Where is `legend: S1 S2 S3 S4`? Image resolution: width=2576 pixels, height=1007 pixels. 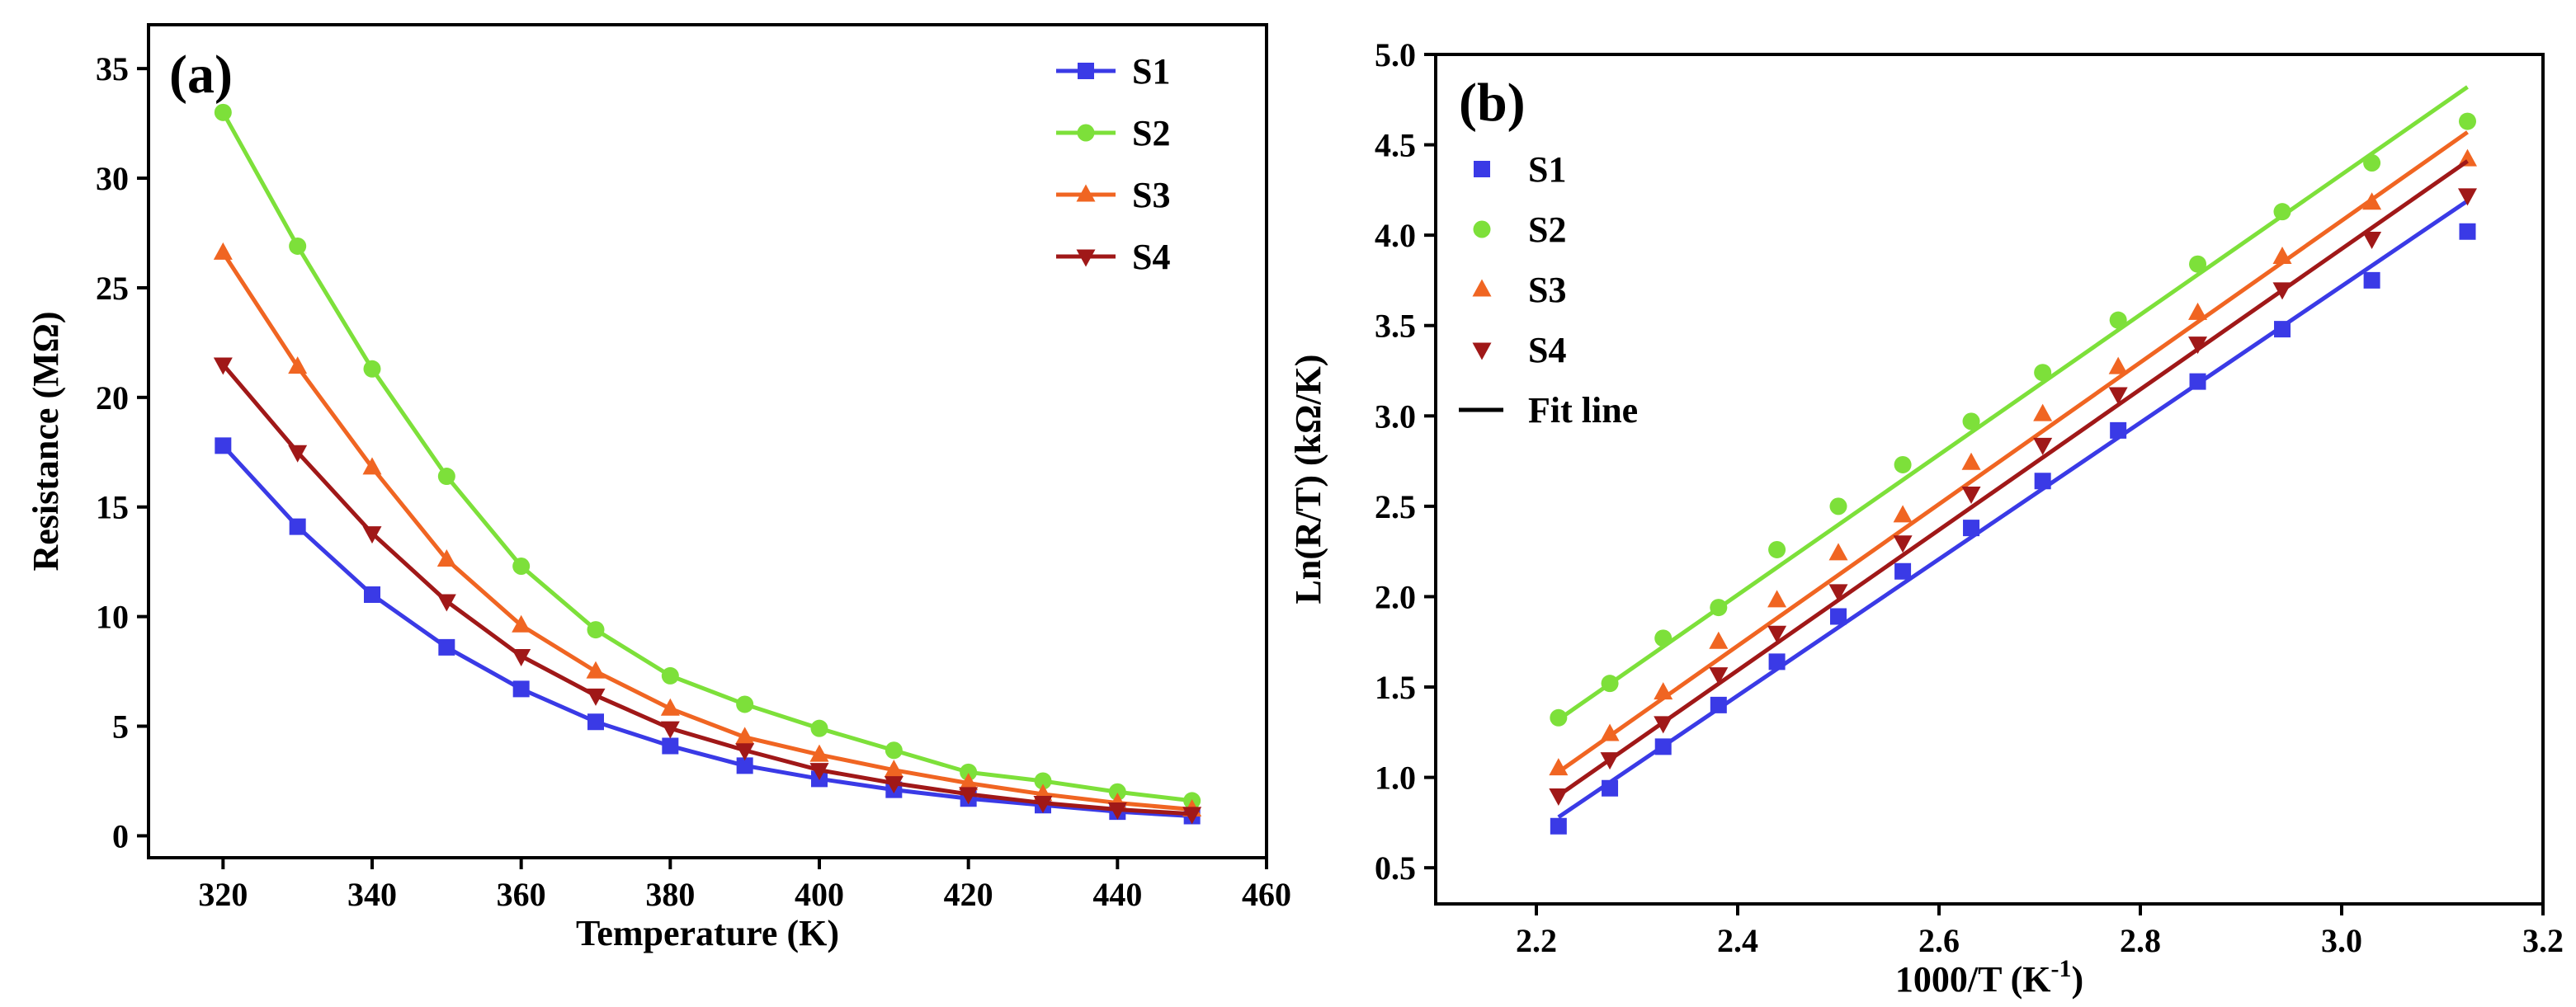 legend: S1 S2 S3 S4 is located at coordinates (1113, 164).